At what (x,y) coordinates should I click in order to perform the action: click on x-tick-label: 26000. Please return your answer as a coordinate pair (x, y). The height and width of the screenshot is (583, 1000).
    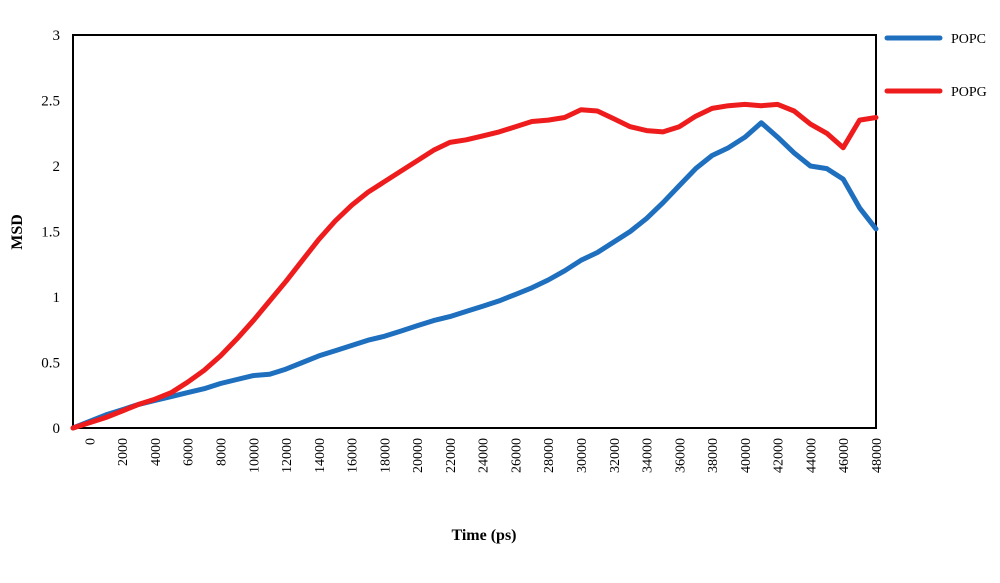
    Looking at the image, I should click on (516, 455).